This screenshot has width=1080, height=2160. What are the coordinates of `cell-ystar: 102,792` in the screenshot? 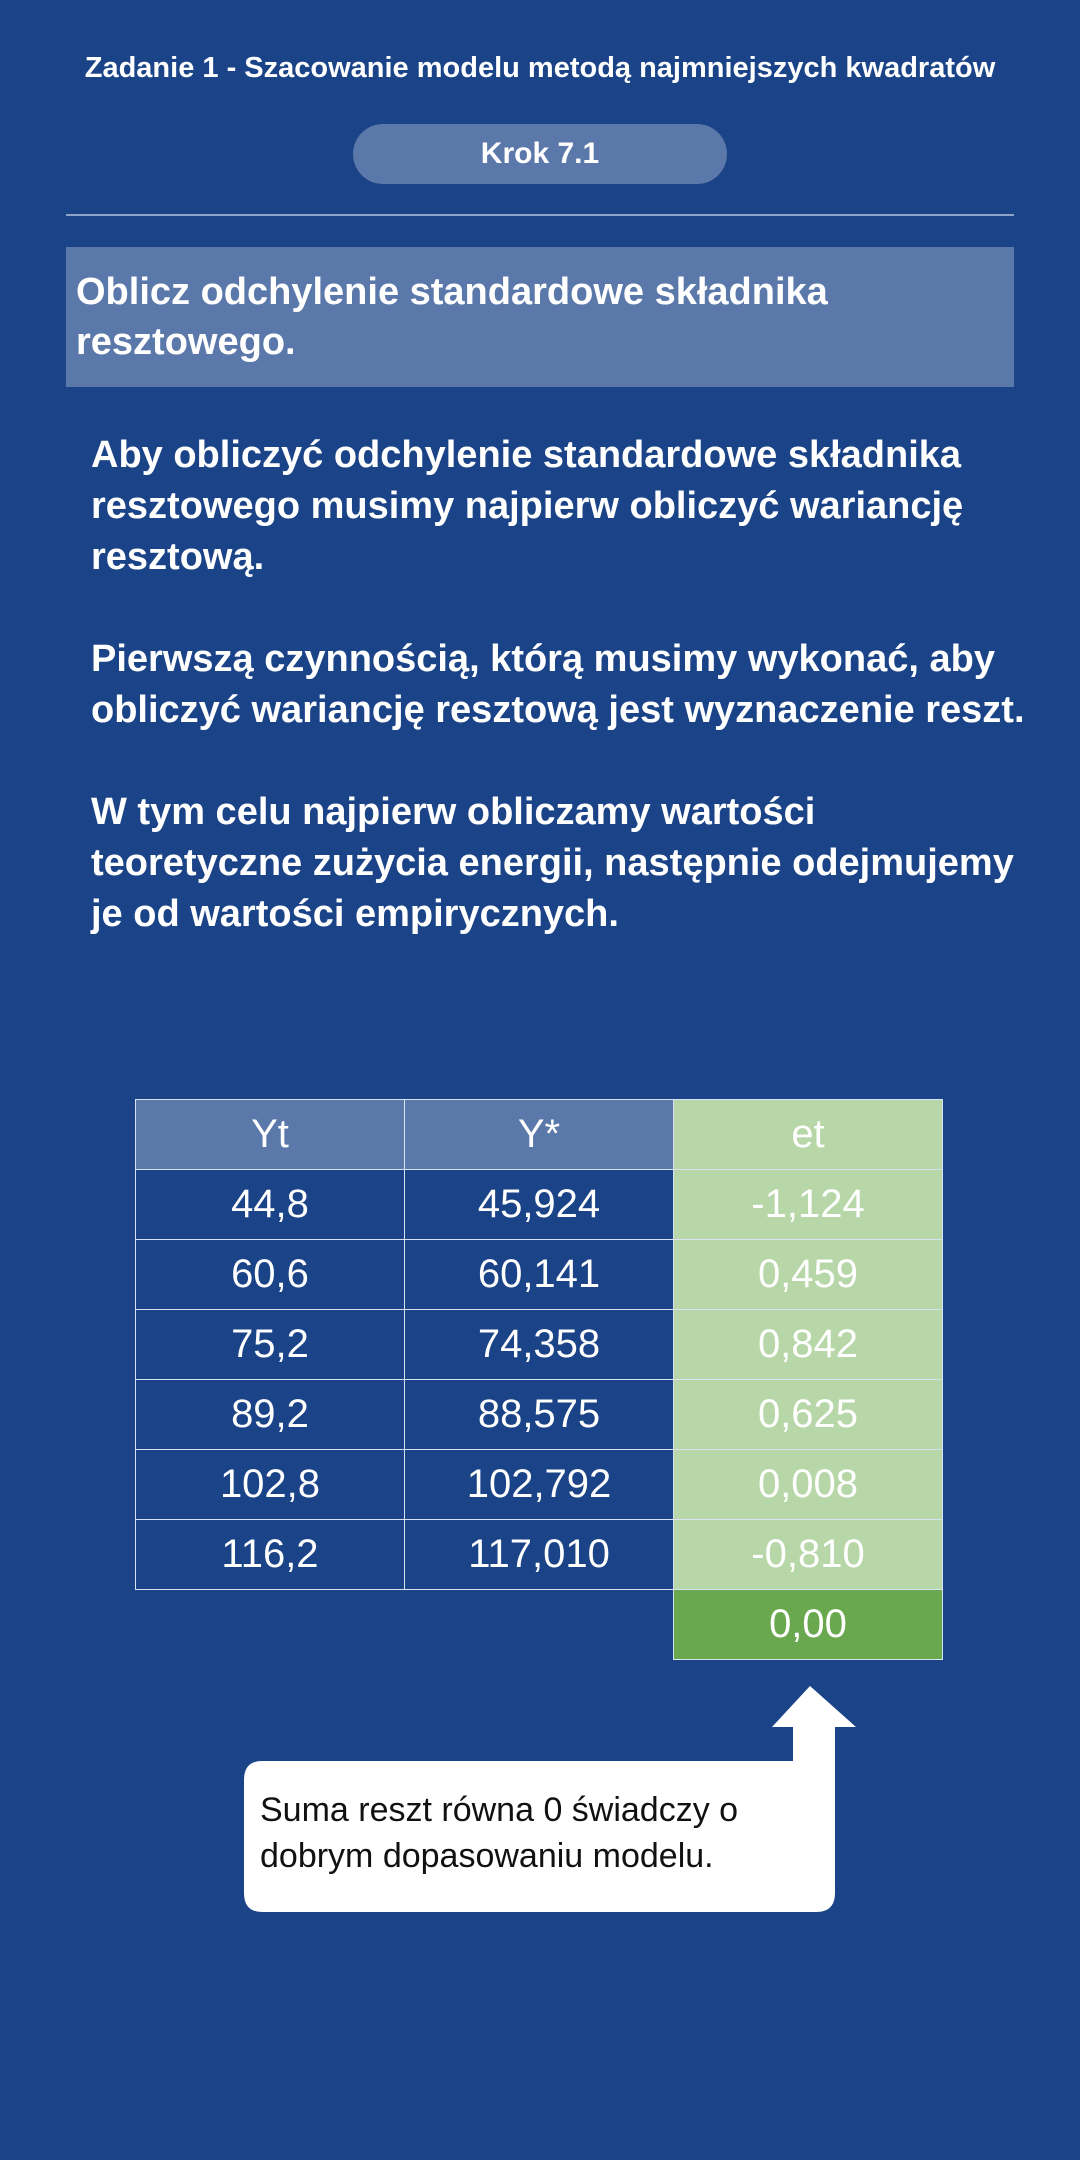 It's located at (539, 1484).